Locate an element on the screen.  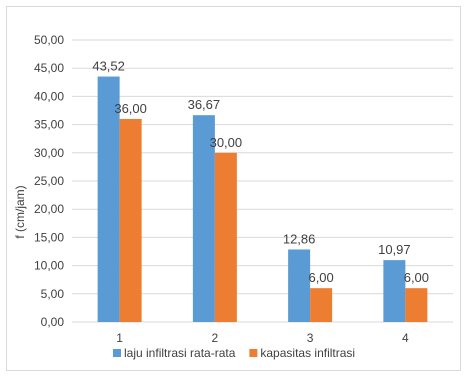
x-tick-label: 3 is located at coordinates (310, 338).